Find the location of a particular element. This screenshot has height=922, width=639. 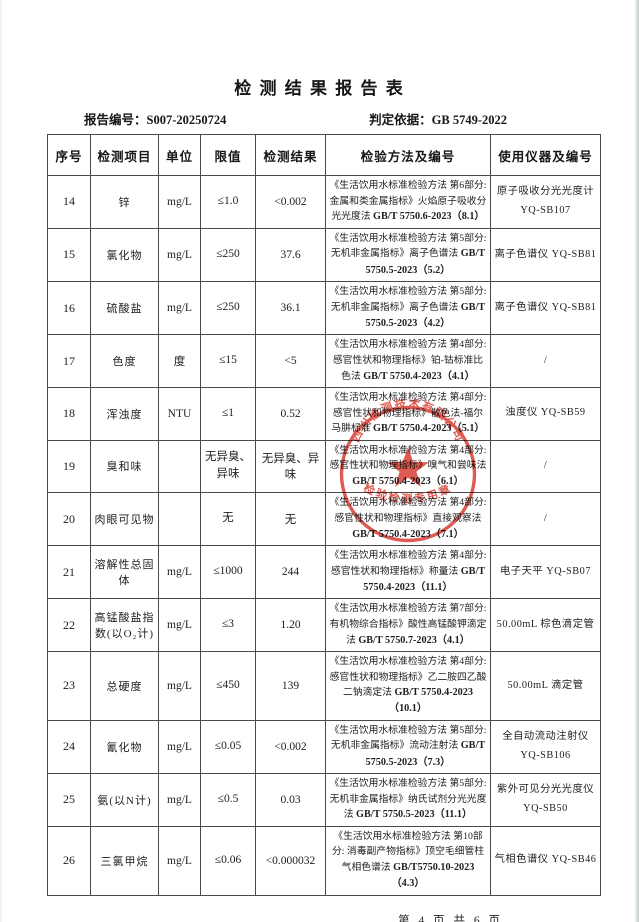

cell-unit is located at coordinates (179, 519).